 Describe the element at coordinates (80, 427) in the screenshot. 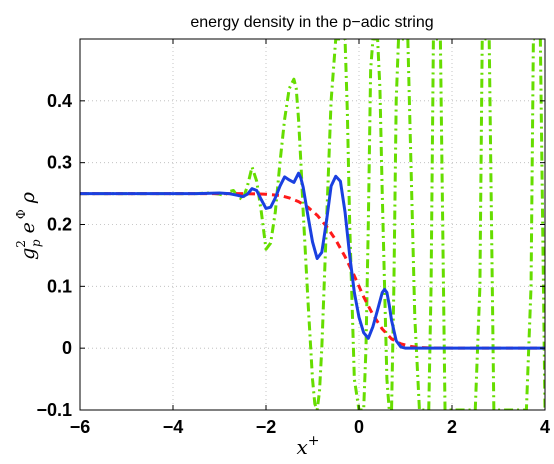

I see `x-tick-label: −6` at that location.